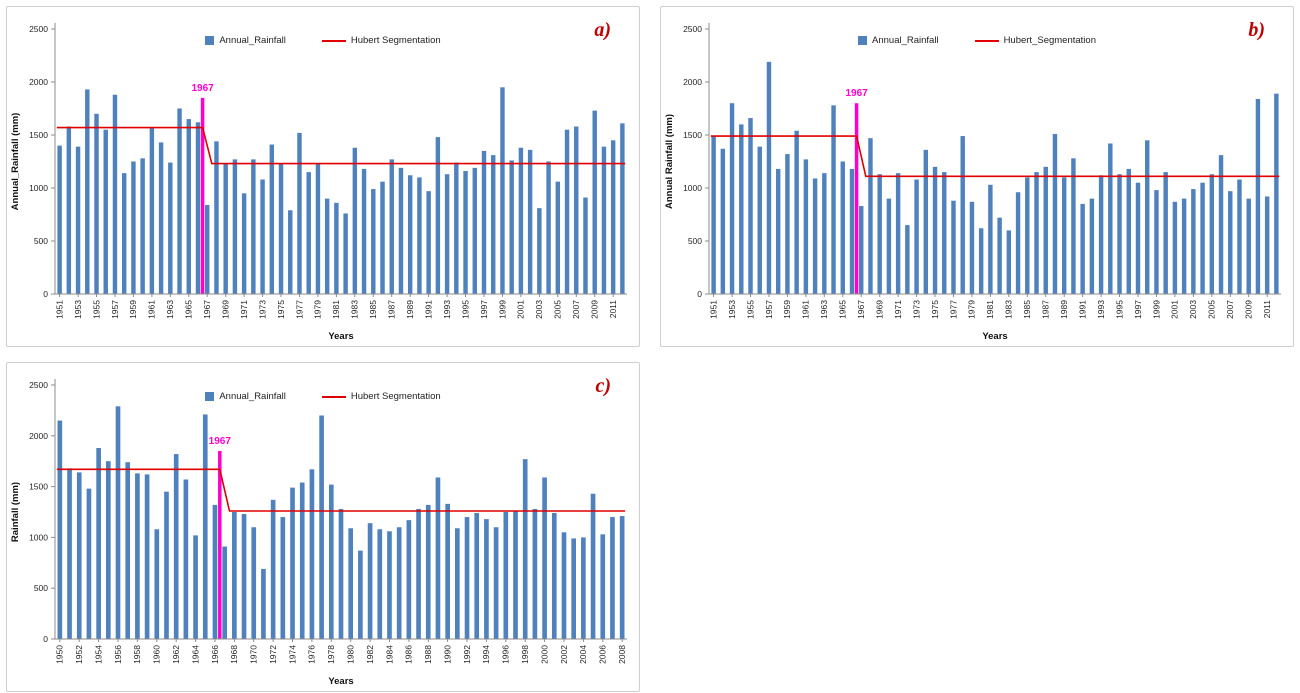  What do you see at coordinates (447, 654) in the screenshot?
I see `svg-text: 1990` at bounding box center [447, 654].